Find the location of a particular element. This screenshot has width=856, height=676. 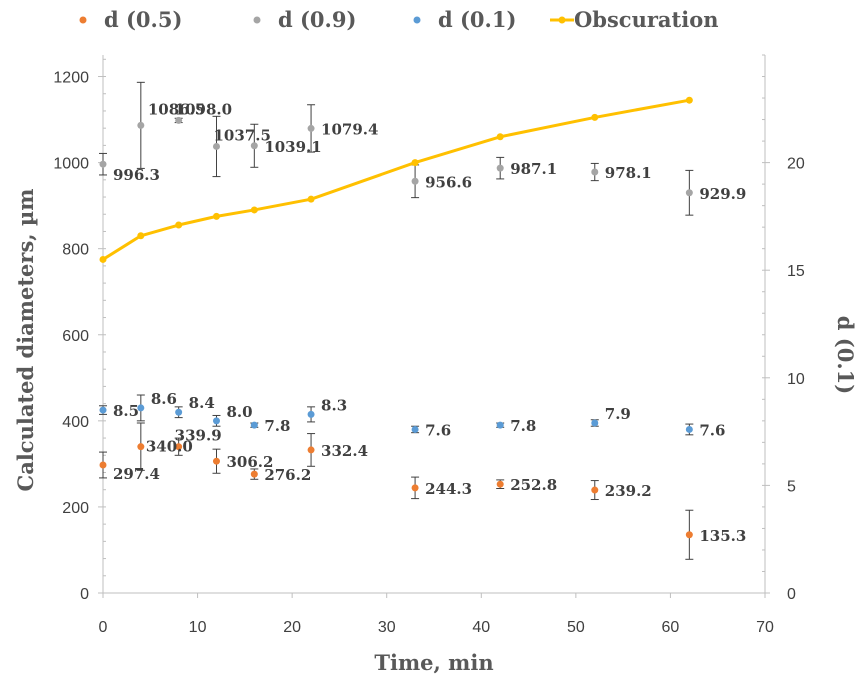

data-label-d-0-5: 339.9 is located at coordinates (198, 436).